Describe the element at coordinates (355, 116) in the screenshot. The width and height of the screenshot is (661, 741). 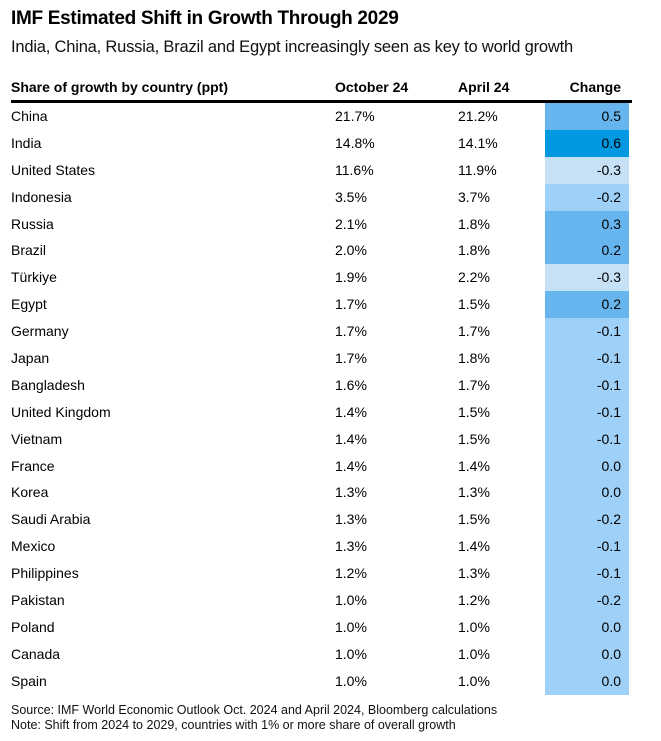
I see `october-value-cell: 21.7%` at that location.